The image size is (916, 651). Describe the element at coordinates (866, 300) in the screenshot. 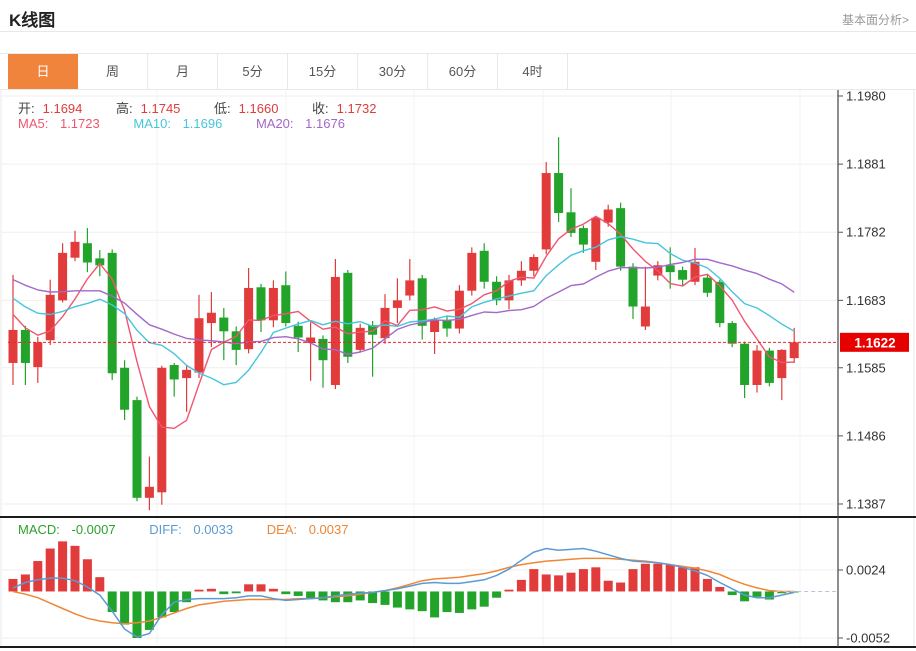

I see `svg-text: 1.1683` at that location.